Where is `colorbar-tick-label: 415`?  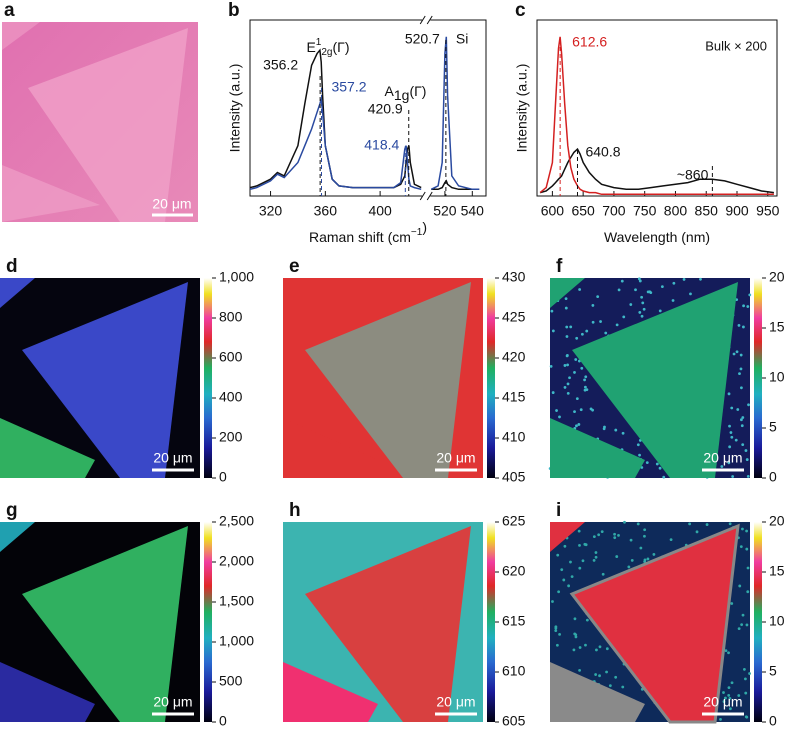 colorbar-tick-label: 415 is located at coordinates (514, 397).